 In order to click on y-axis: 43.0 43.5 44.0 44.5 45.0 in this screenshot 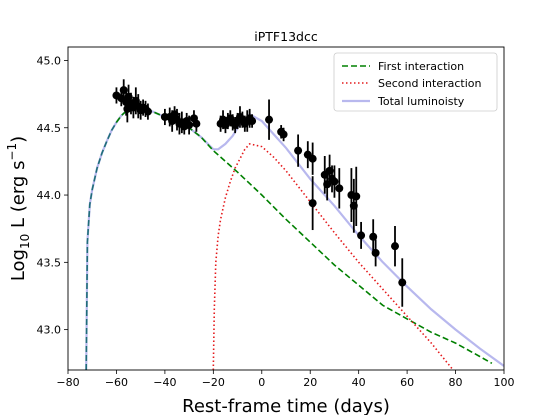, I will do `click(52, 195)`.